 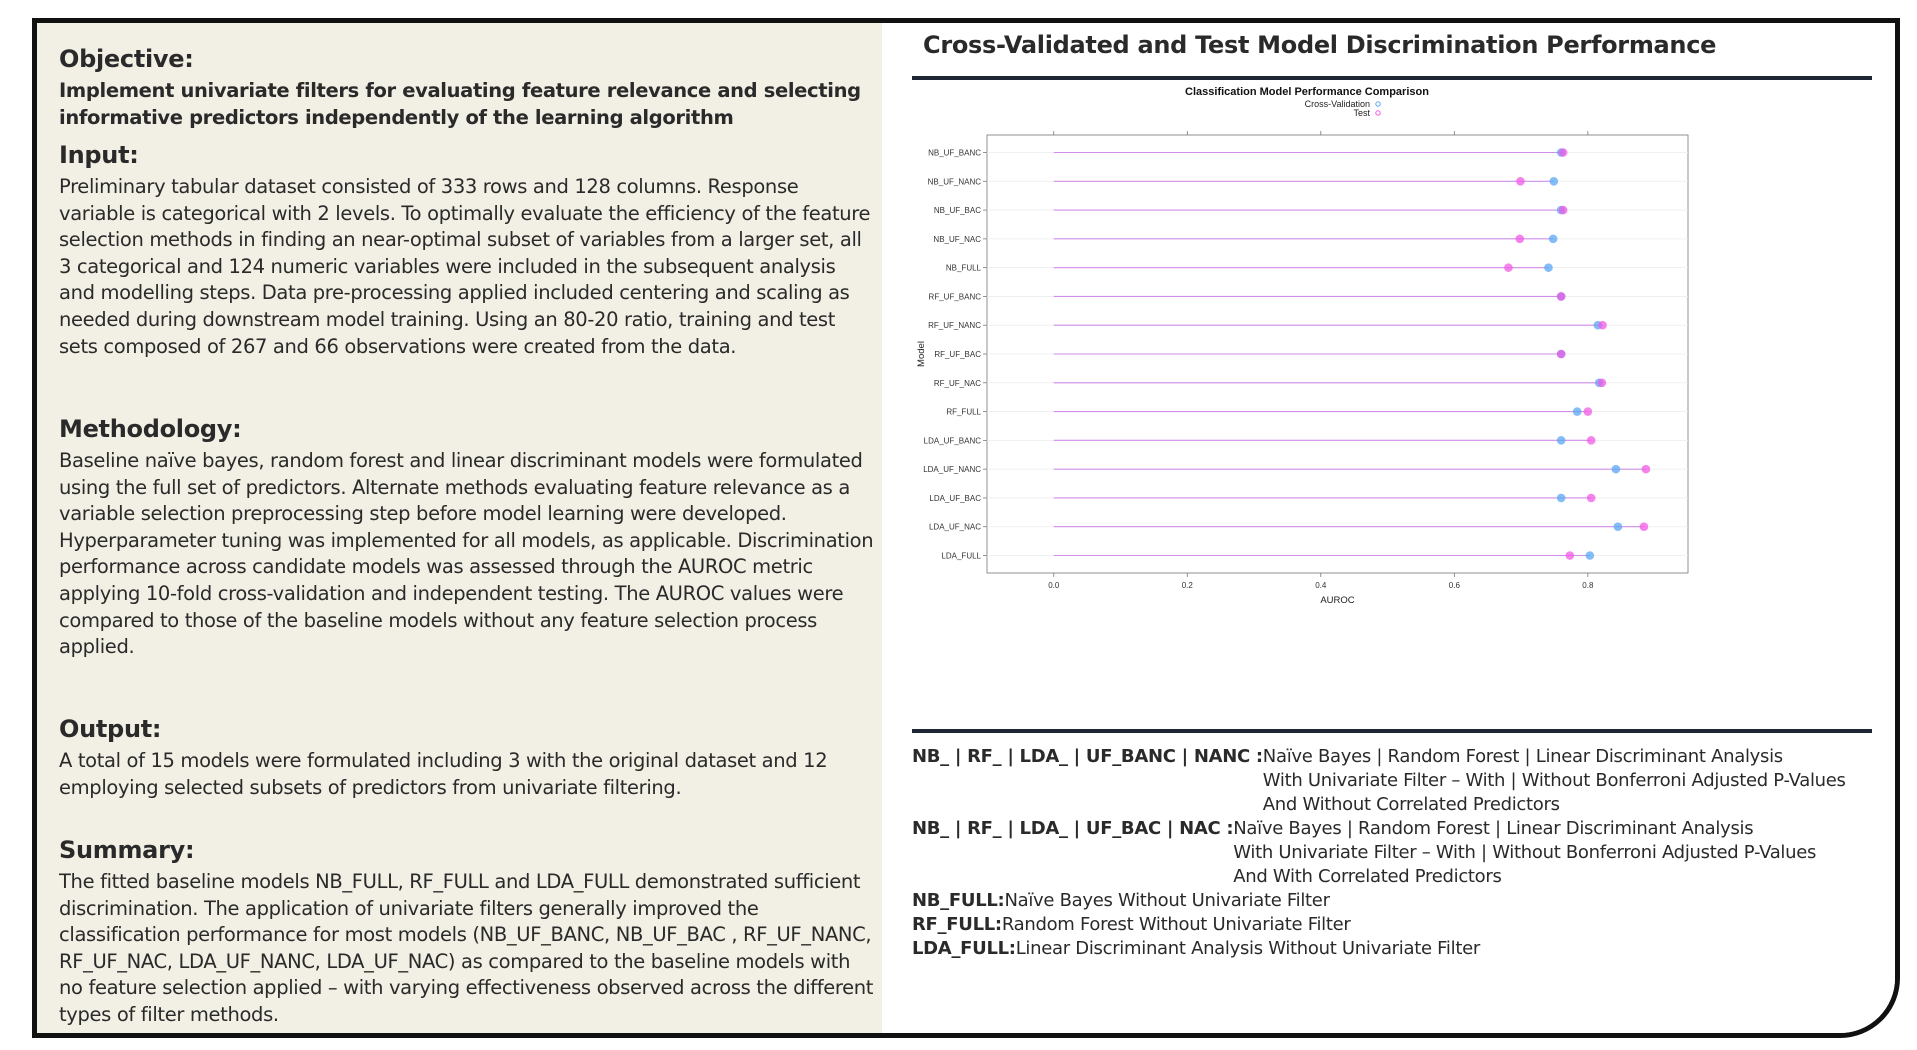 What do you see at coordinates (964, 948) in the screenshot?
I see `legend-key: LDA_FULL:` at bounding box center [964, 948].